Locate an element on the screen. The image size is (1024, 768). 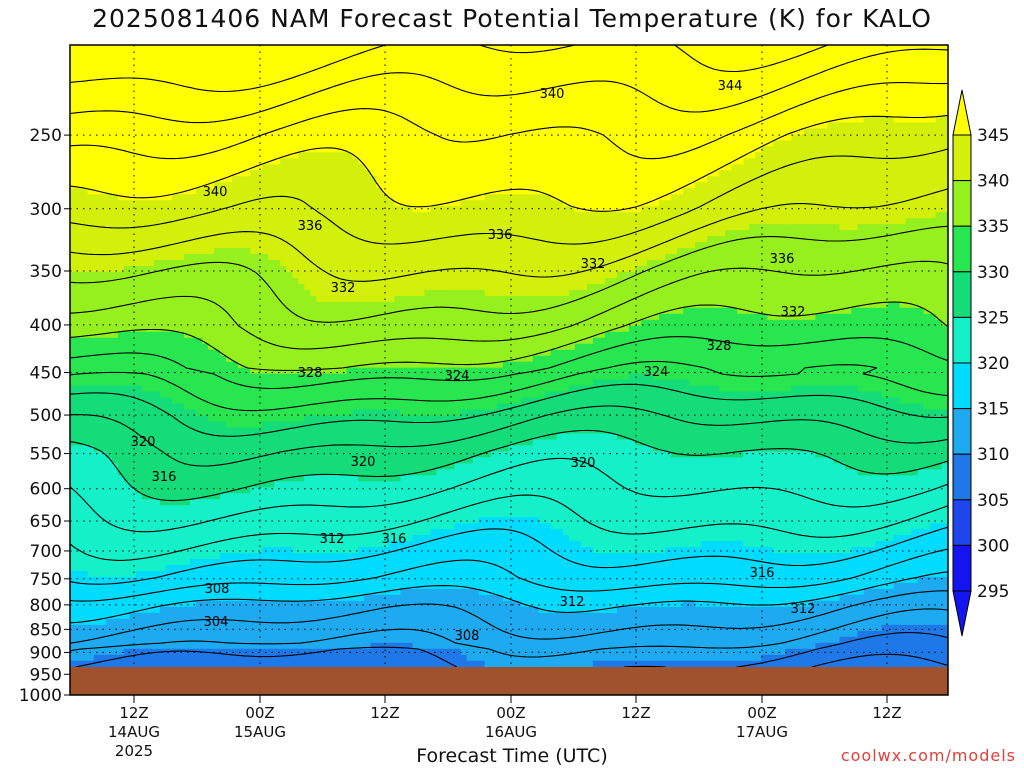
y-tick-label: 800 is located at coordinates (46, 606).